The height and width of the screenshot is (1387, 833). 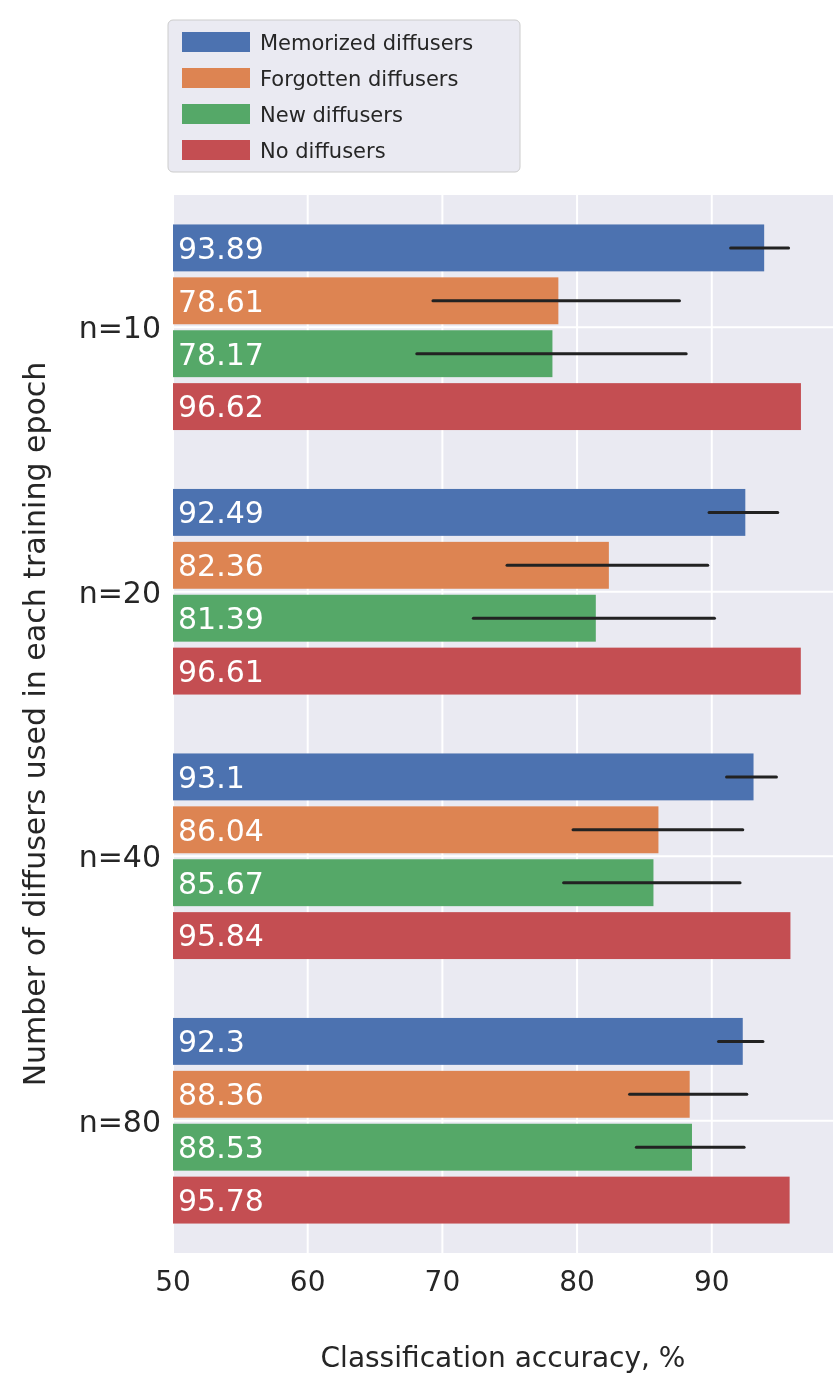 I want to click on legend-label: Memorized diffusers, so click(x=367, y=42).